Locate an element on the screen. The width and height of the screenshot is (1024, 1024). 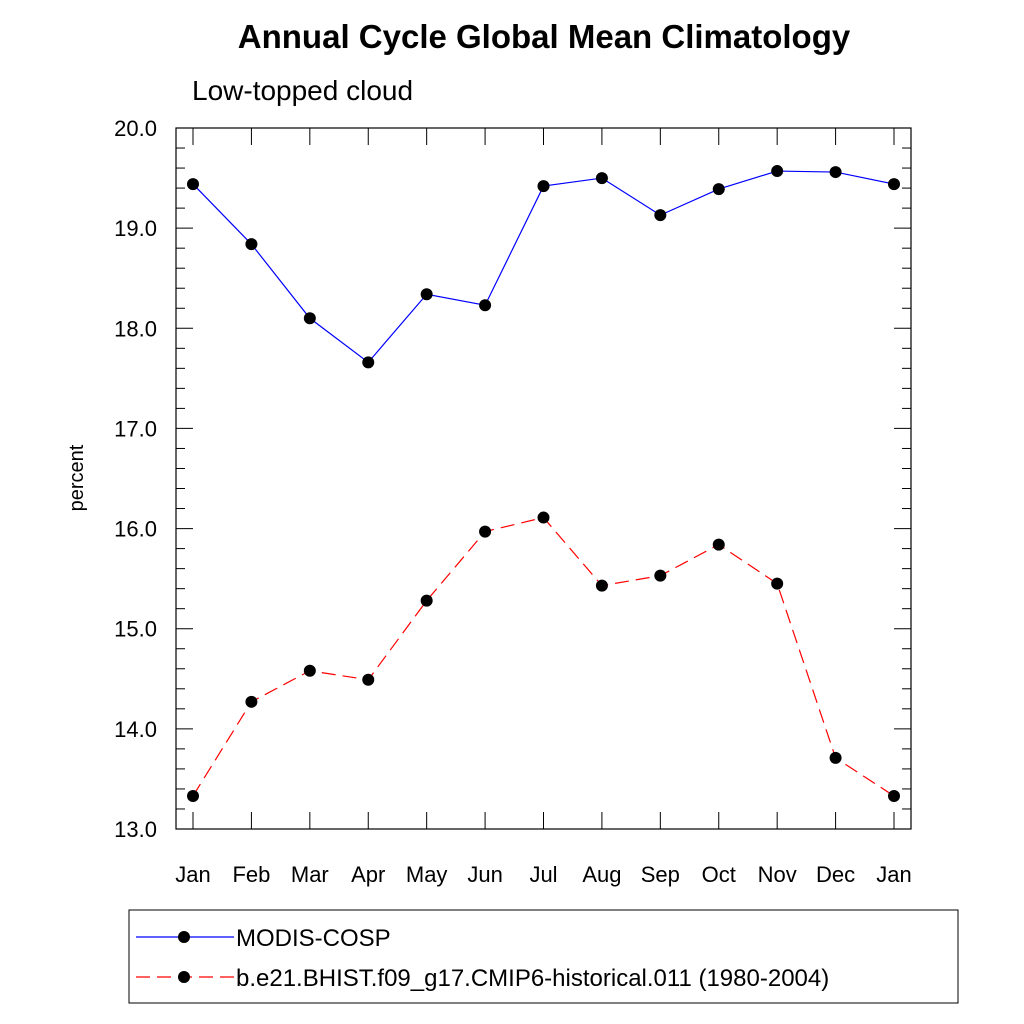
y-tick-label: 15.0 is located at coordinates (135, 629).